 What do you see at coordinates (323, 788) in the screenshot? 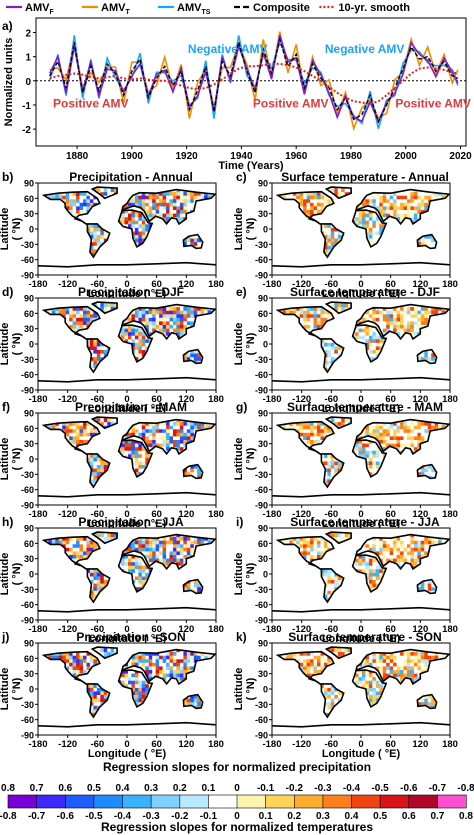
I see `colorbar-top-label: -0.3` at bounding box center [323, 788].